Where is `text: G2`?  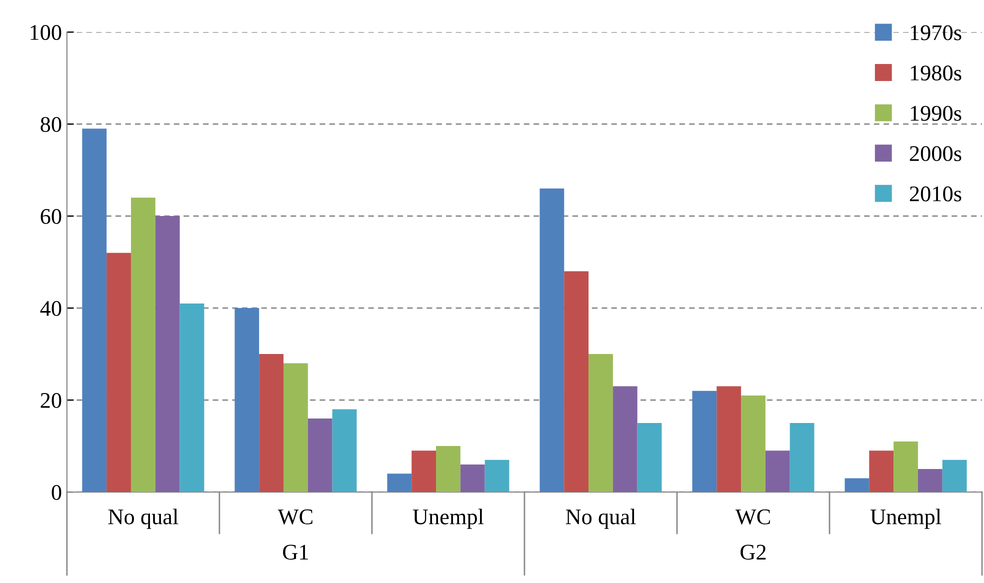 text: G2 is located at coordinates (753, 552).